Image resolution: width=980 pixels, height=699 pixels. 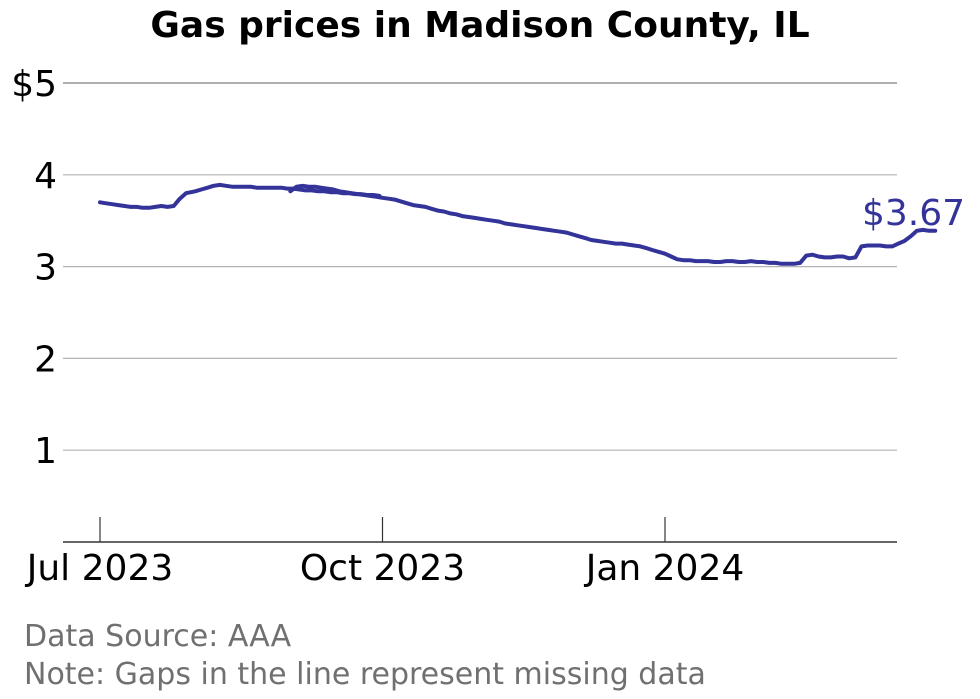 I want to click on chart-title: Gas prices in Madison County, IL, so click(x=479, y=25).